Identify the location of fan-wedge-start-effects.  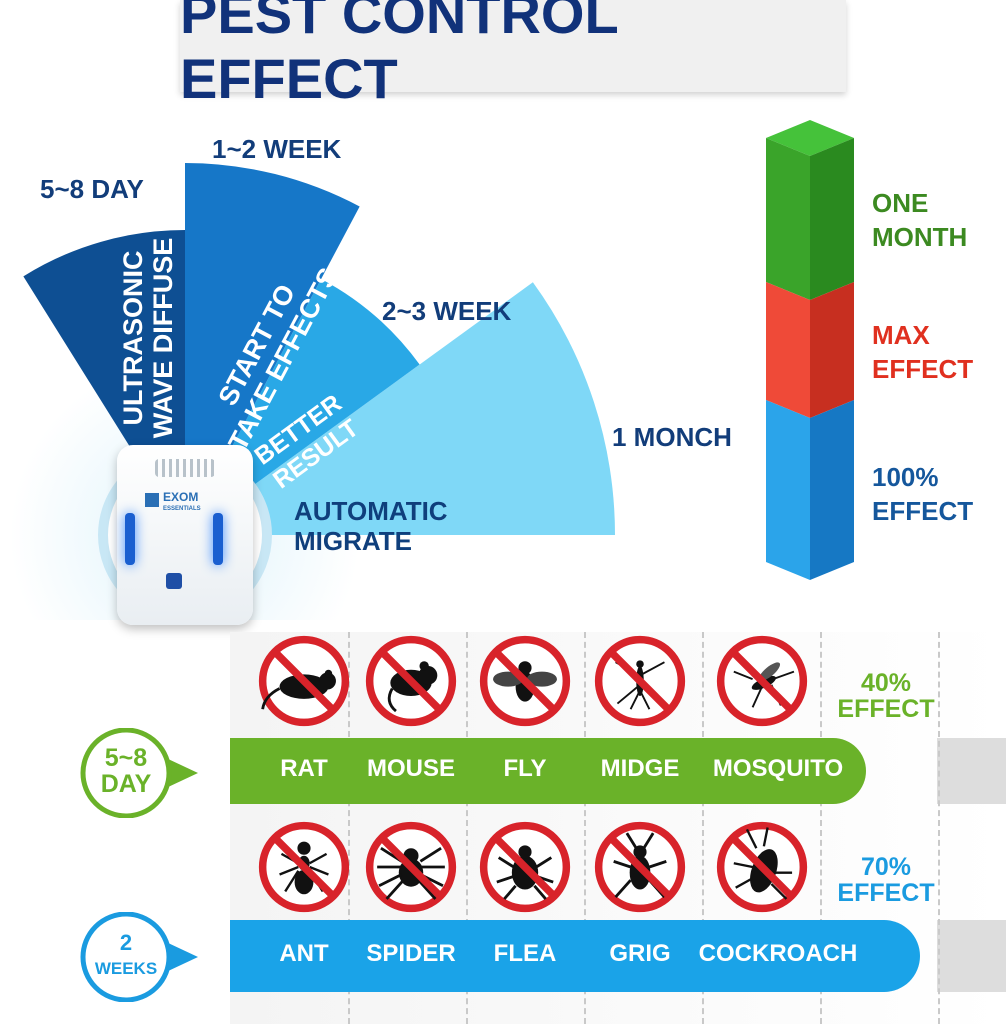
(272, 349).